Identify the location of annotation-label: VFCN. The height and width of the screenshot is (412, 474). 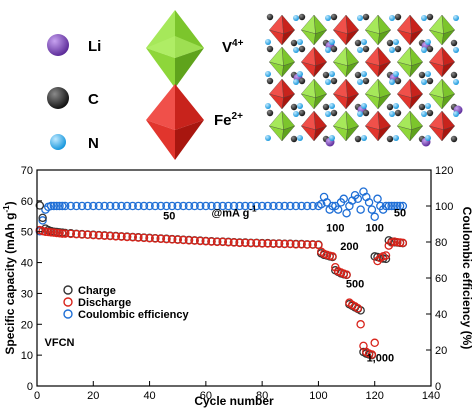
(60, 343).